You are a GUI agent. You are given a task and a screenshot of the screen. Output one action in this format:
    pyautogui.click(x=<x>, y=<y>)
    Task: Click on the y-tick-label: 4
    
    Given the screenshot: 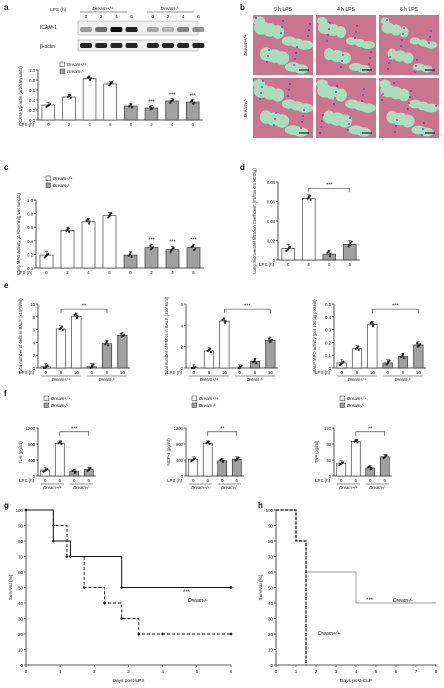 What is the action you would take?
    pyautogui.click(x=182, y=325)
    